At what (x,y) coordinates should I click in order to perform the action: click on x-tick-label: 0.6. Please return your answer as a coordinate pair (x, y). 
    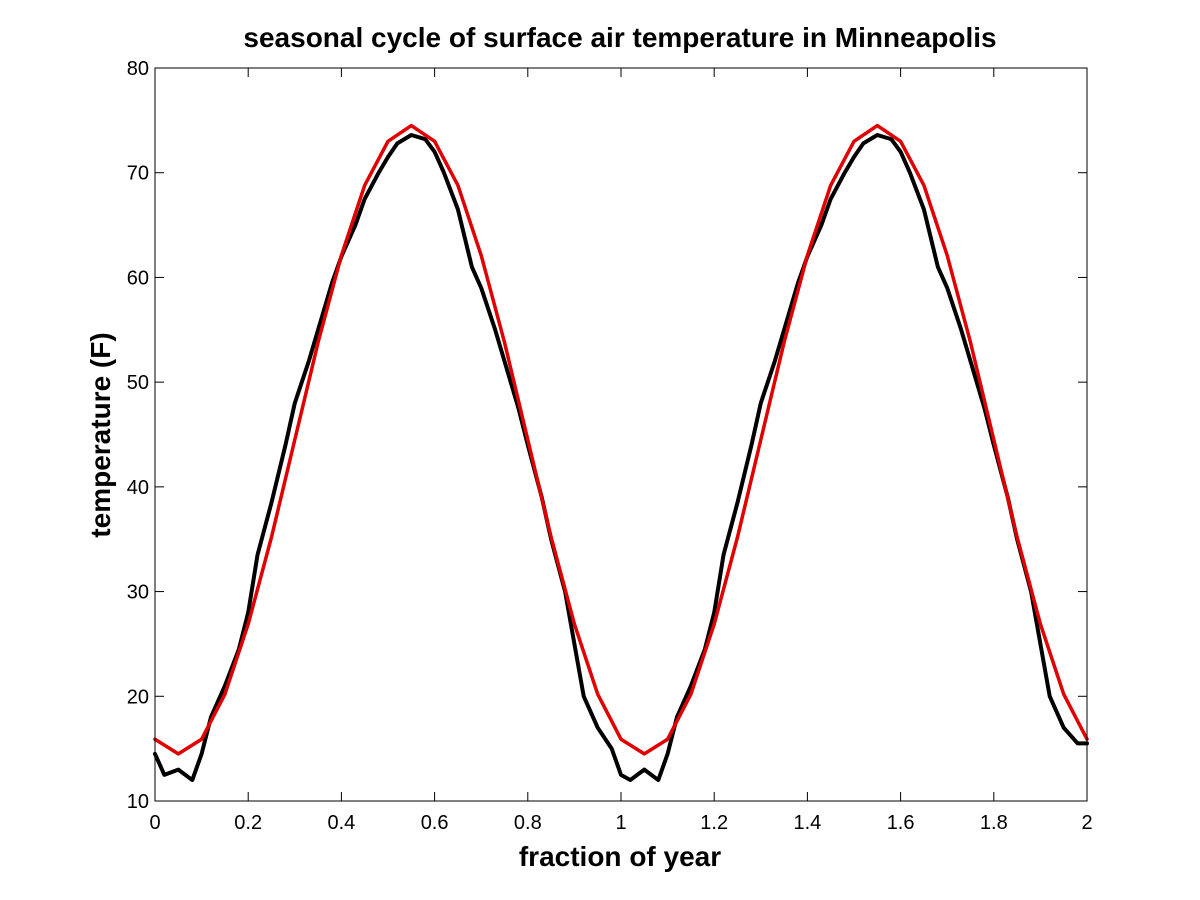
    Looking at the image, I should click on (435, 823).